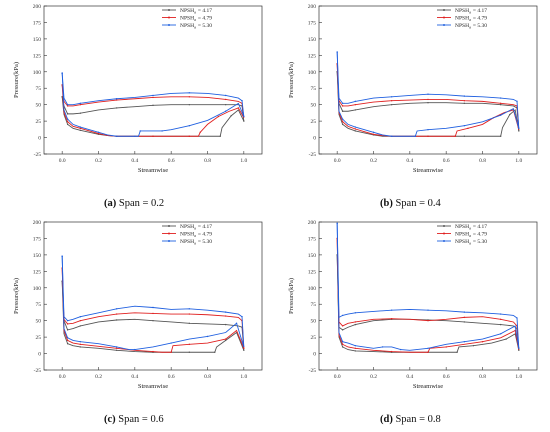 The width and height of the screenshot is (550, 432). What do you see at coordinates (410, 419) in the screenshot?
I see `caption-span-0-8: (d) Span = 0.8` at bounding box center [410, 419].